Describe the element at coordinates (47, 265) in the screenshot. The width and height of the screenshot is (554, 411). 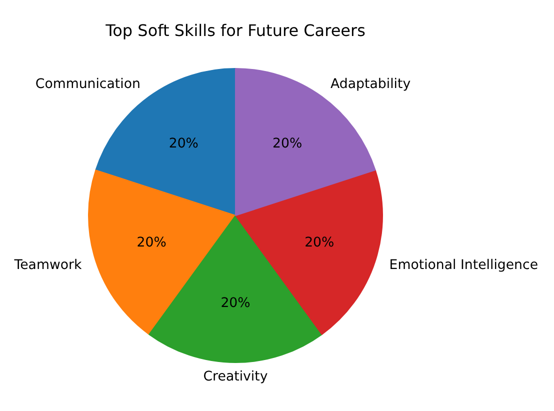
I see `slice-label: Teamwork` at that location.